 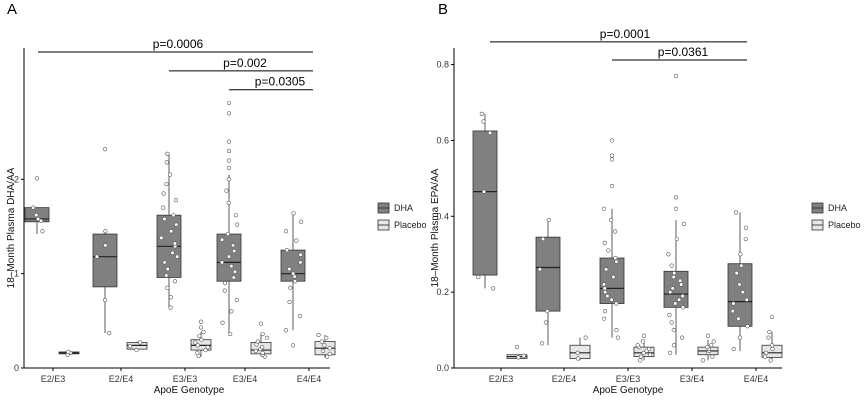 What do you see at coordinates (245, 379) in the screenshot?
I see `x-tick-label: E3/E4` at bounding box center [245, 379].